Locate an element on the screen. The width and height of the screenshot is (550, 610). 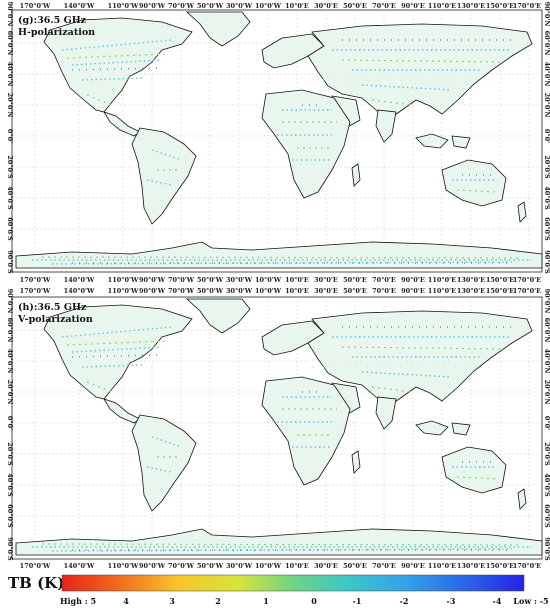
panel-title-line1: (h):36.5 GHz is located at coordinates (52, 307).